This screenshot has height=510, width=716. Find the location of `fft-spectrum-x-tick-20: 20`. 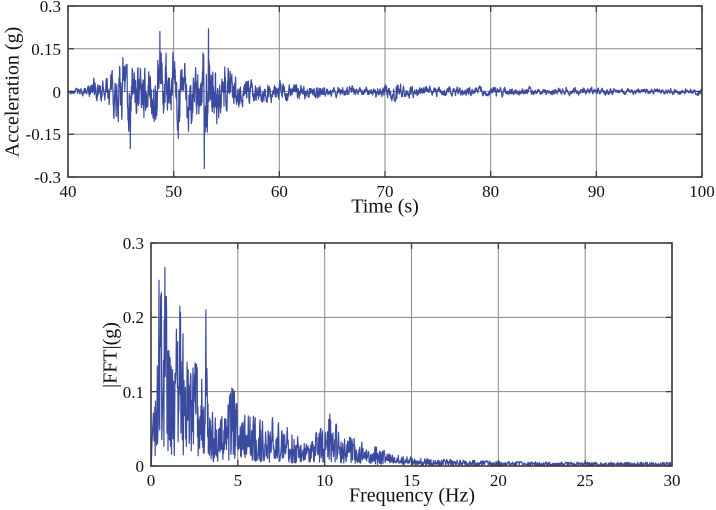

fft-spectrum-x-tick-20: 20 is located at coordinates (498, 480).